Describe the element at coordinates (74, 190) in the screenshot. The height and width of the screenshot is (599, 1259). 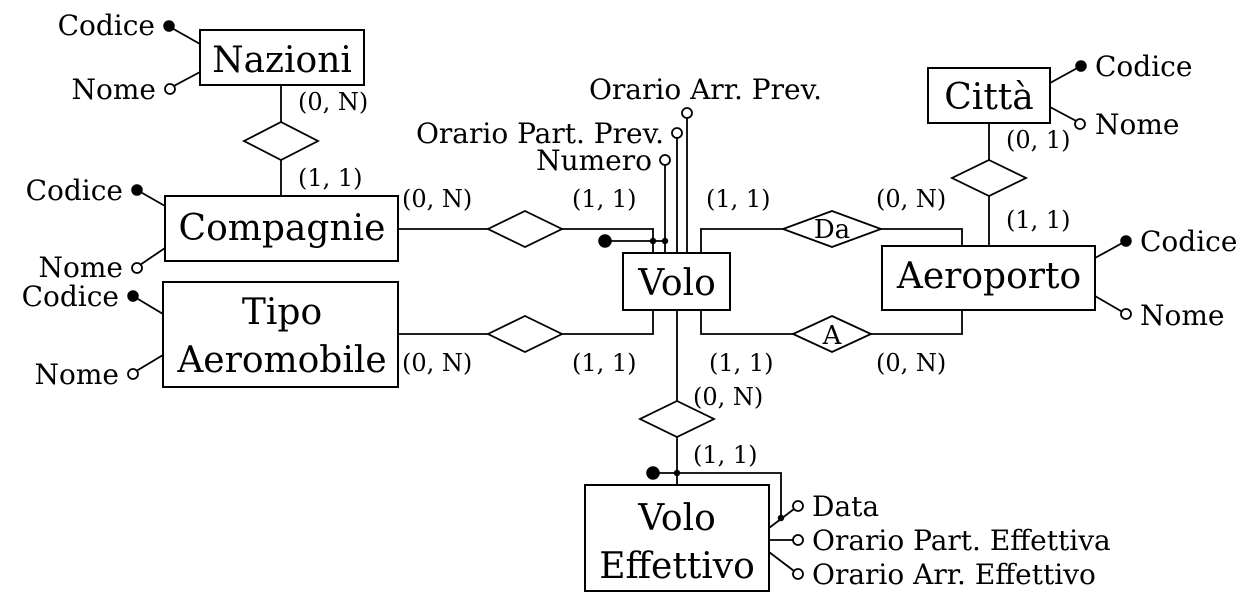
I see `attr-compagnie-codice: Codice` at that location.